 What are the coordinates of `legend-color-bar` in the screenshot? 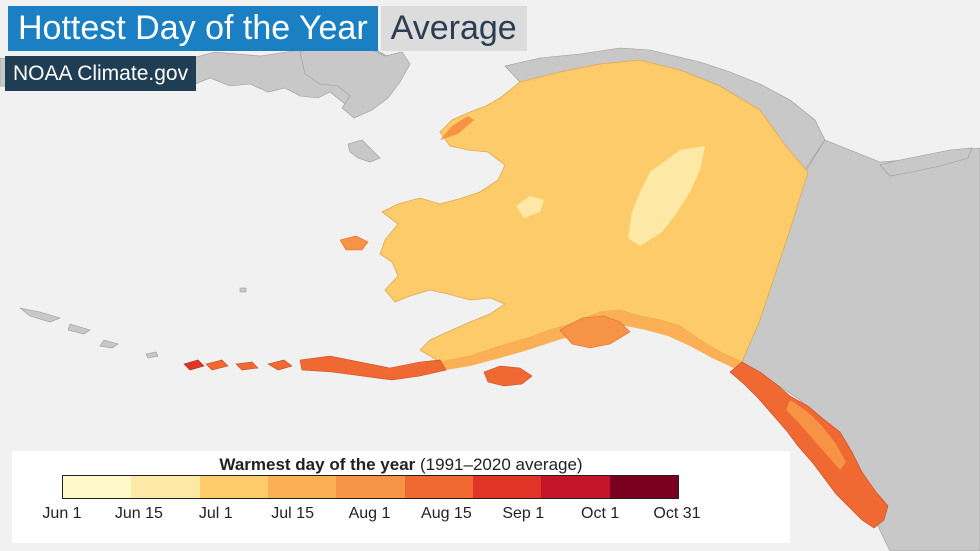 It's located at (370, 487).